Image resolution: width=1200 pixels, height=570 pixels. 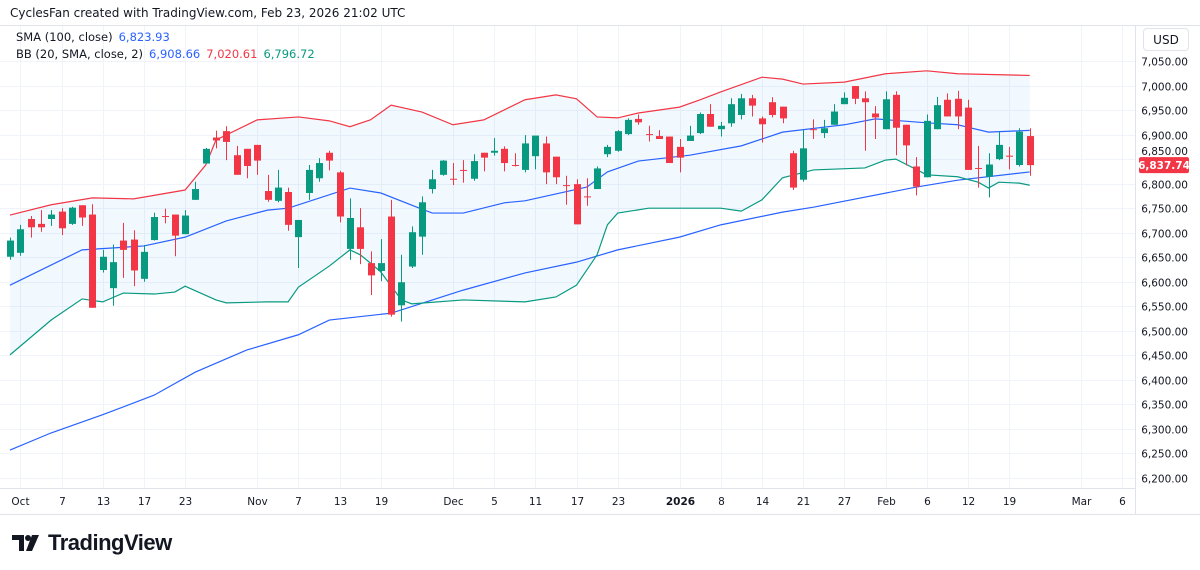 I want to click on time-tick-label: Nov, so click(x=257, y=502).